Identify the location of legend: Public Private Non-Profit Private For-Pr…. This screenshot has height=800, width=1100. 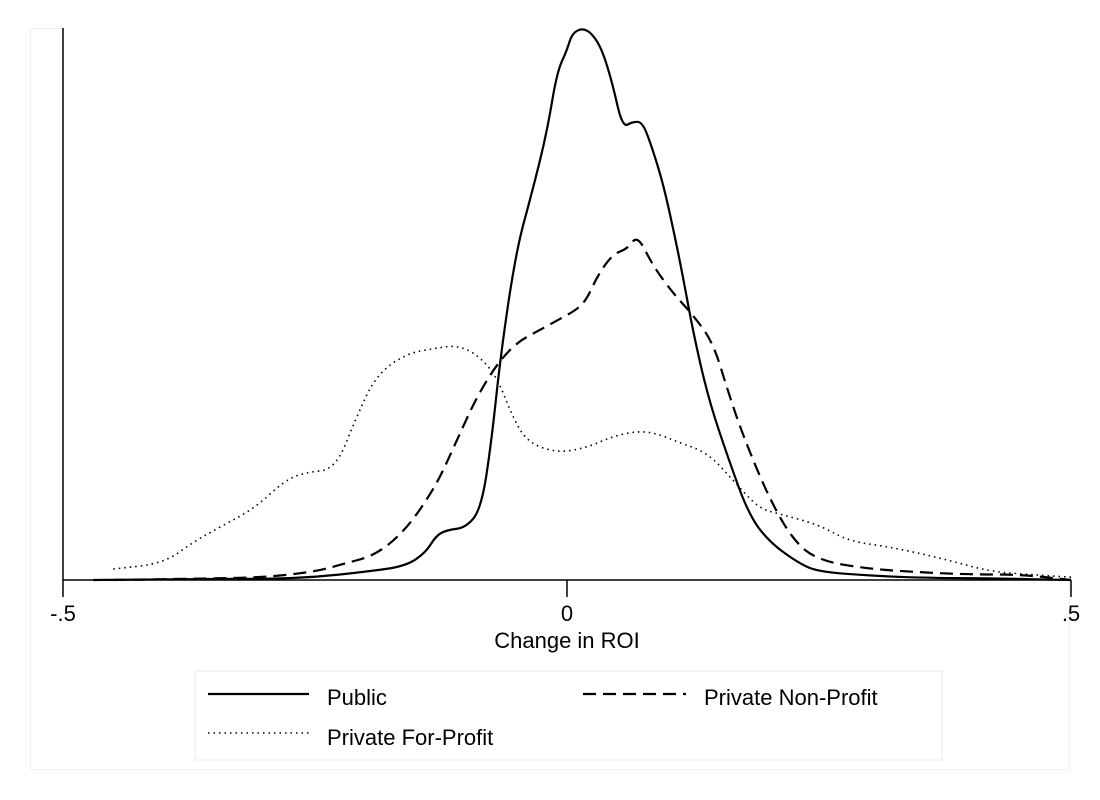
(568, 715).